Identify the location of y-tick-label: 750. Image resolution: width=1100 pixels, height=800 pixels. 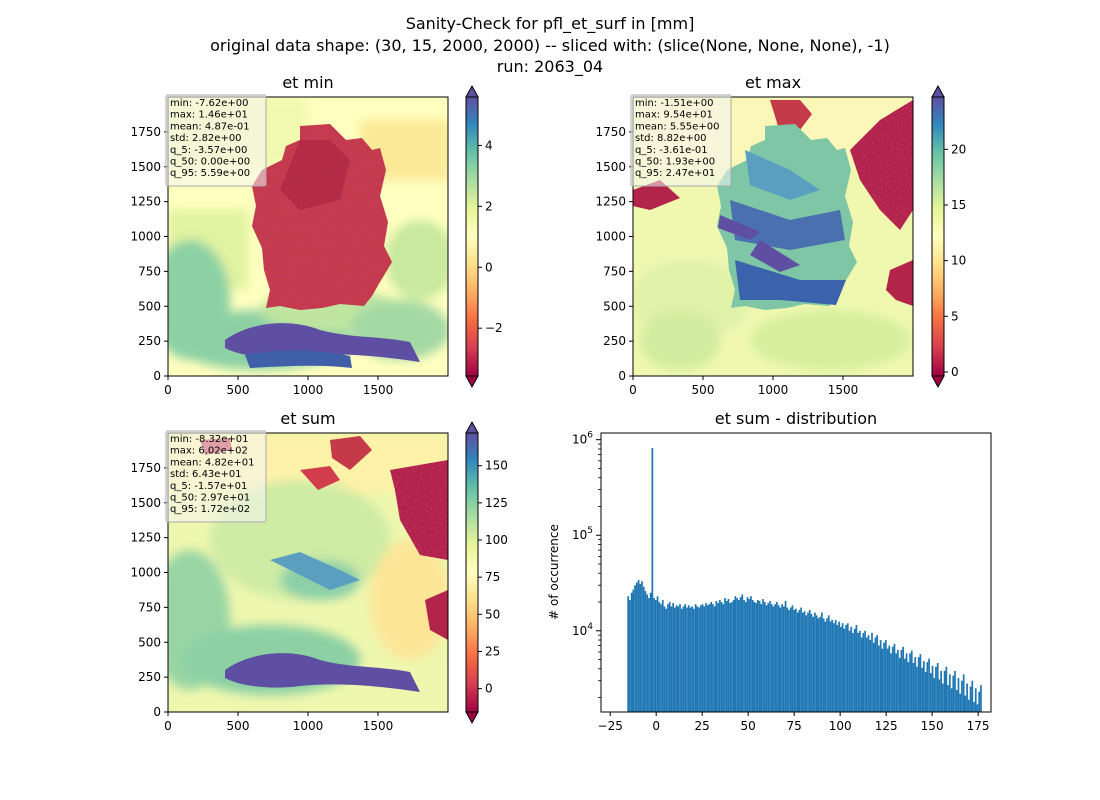
(149, 271).